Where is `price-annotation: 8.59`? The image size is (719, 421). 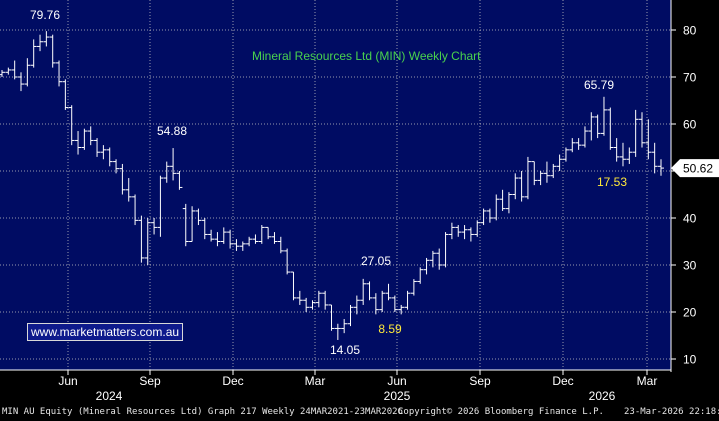
price-annotation: 8.59 is located at coordinates (390, 329).